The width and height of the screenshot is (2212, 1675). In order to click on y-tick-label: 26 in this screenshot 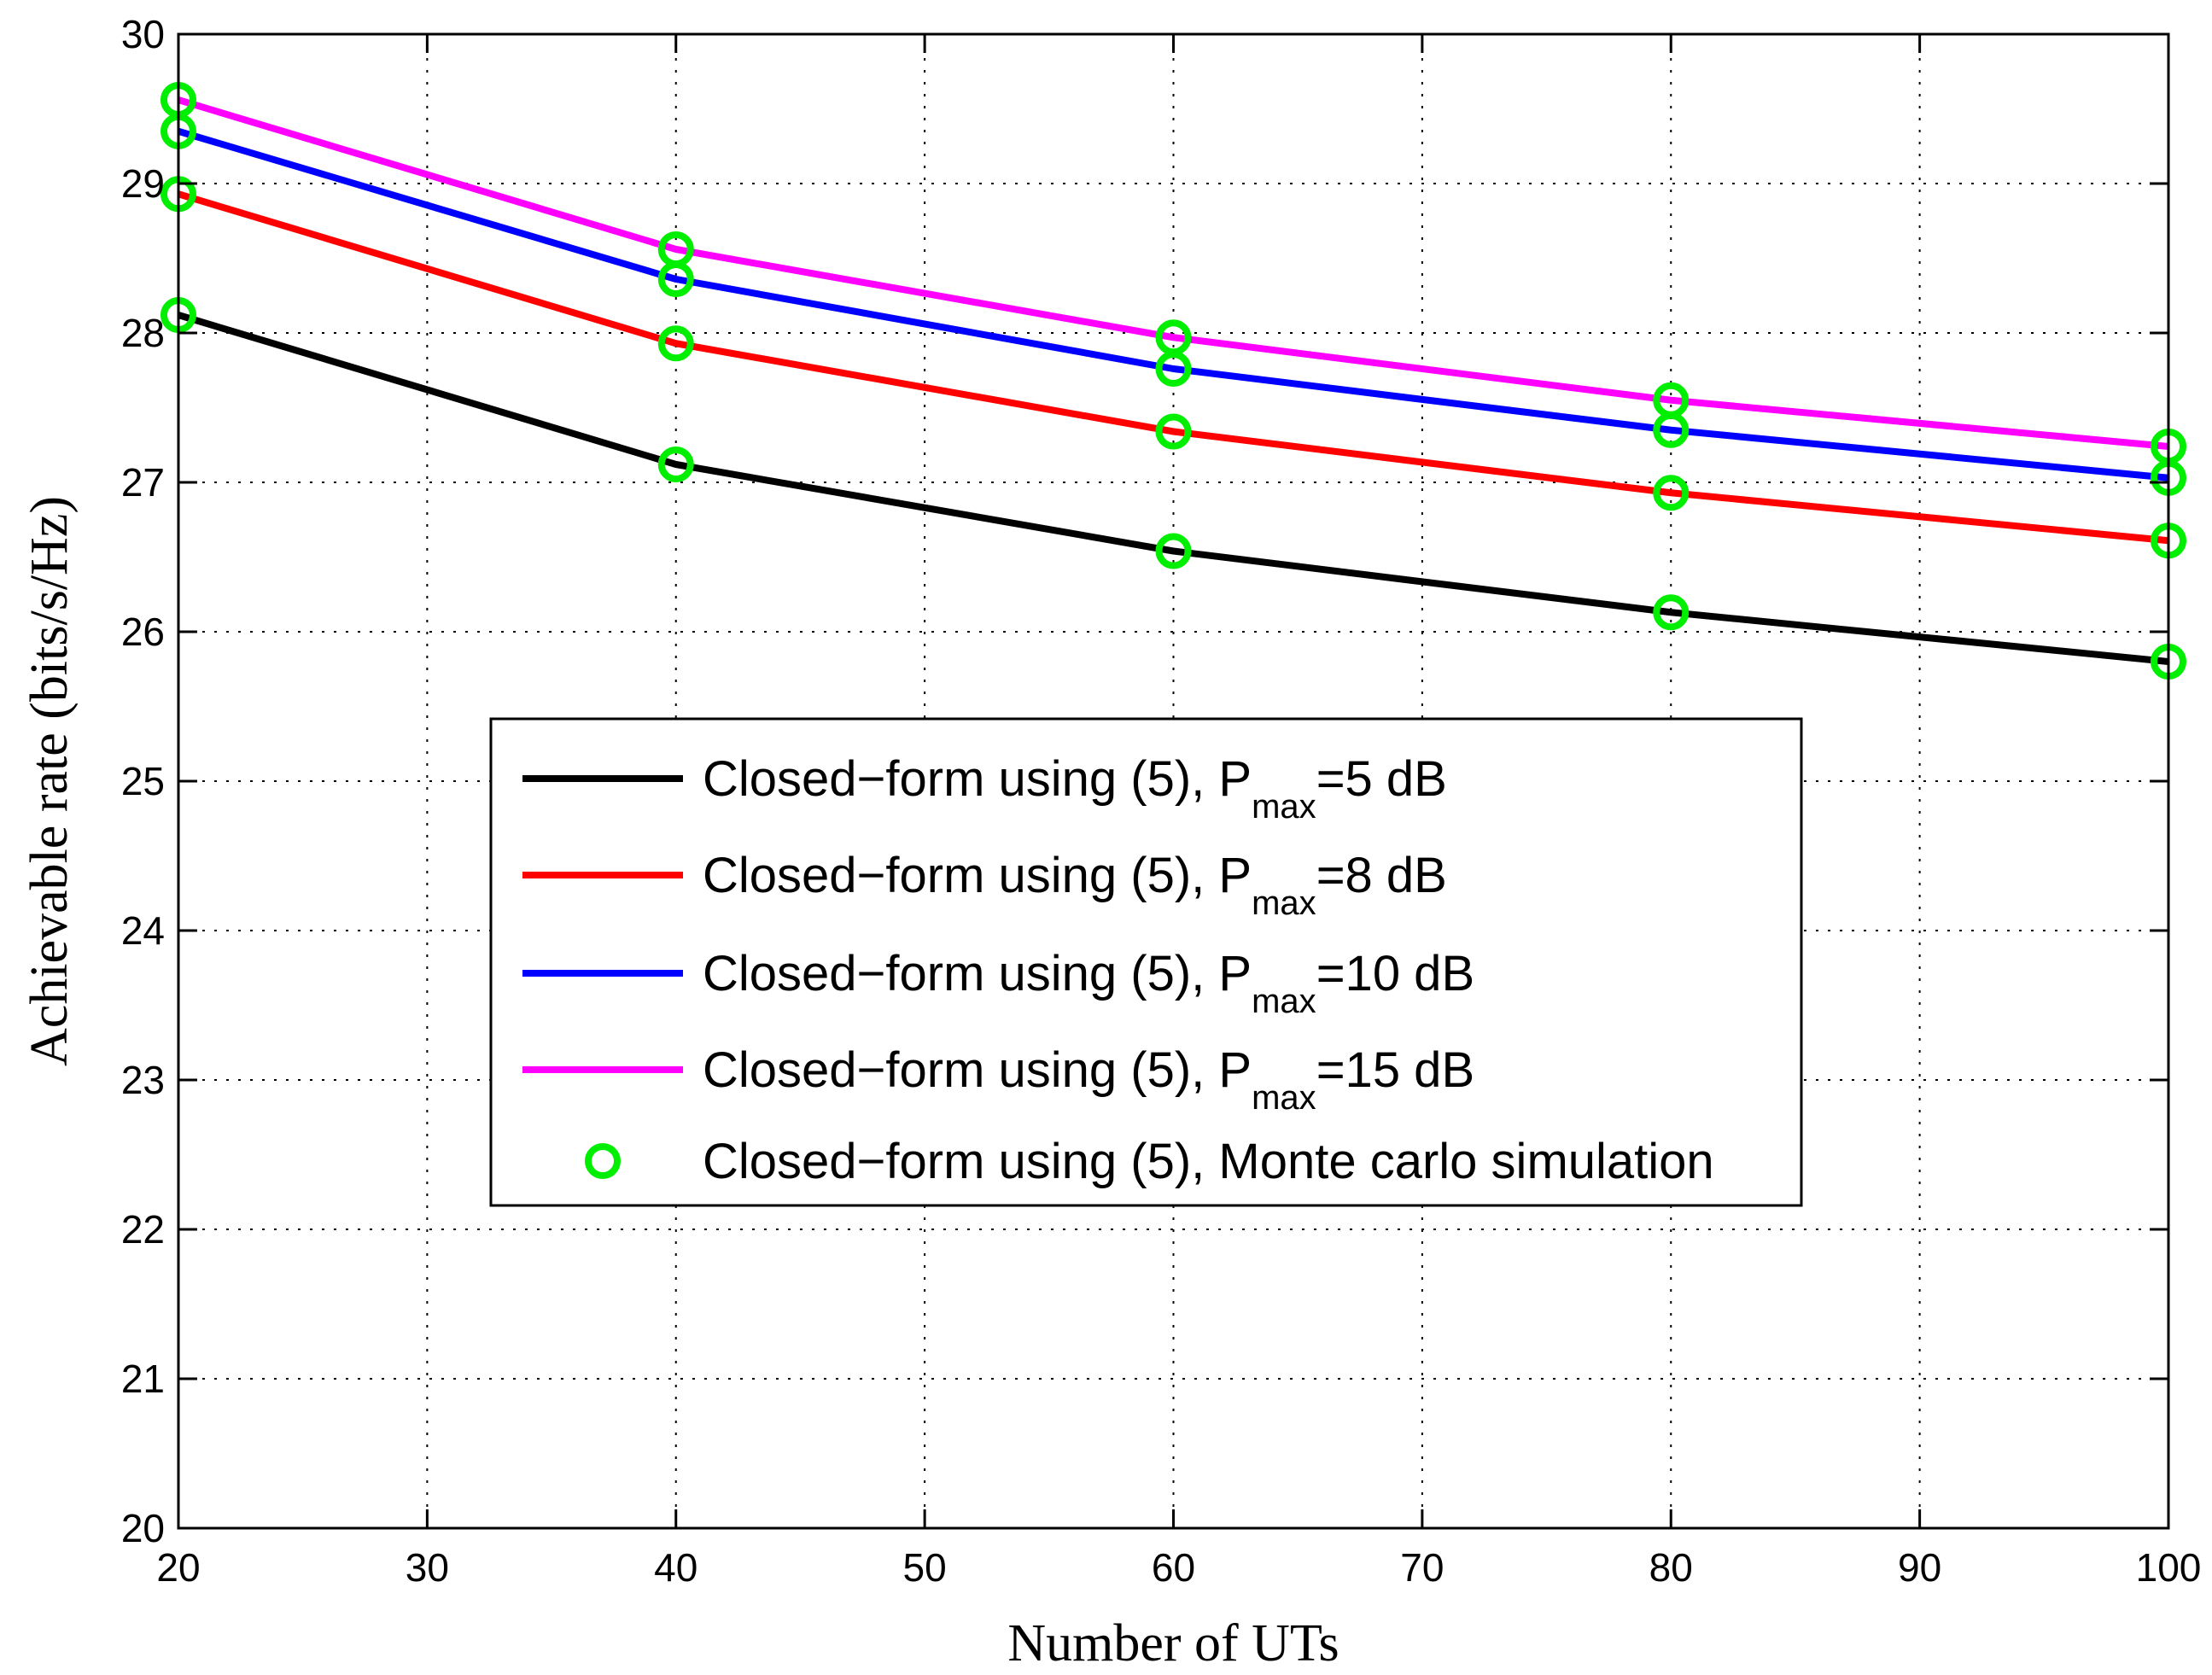, I will do `click(143, 632)`.